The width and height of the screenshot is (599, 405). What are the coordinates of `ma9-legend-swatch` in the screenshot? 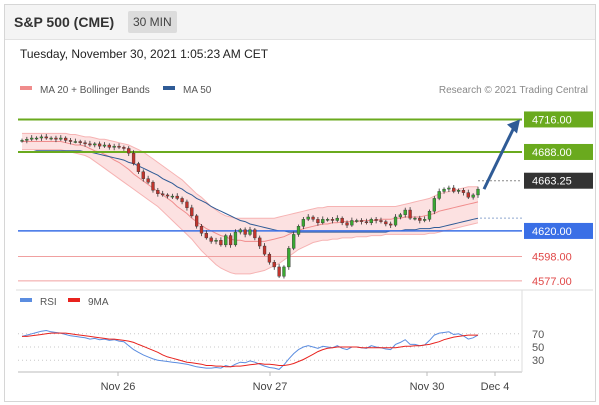 It's located at (74, 300).